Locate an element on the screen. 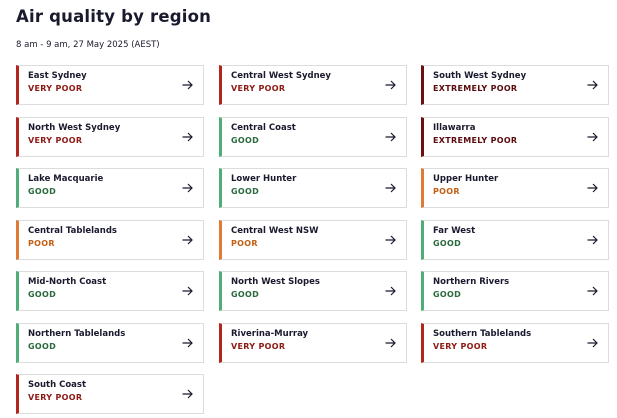  region-card: Illawarra EXTREMELY POOR is located at coordinates (515, 136).